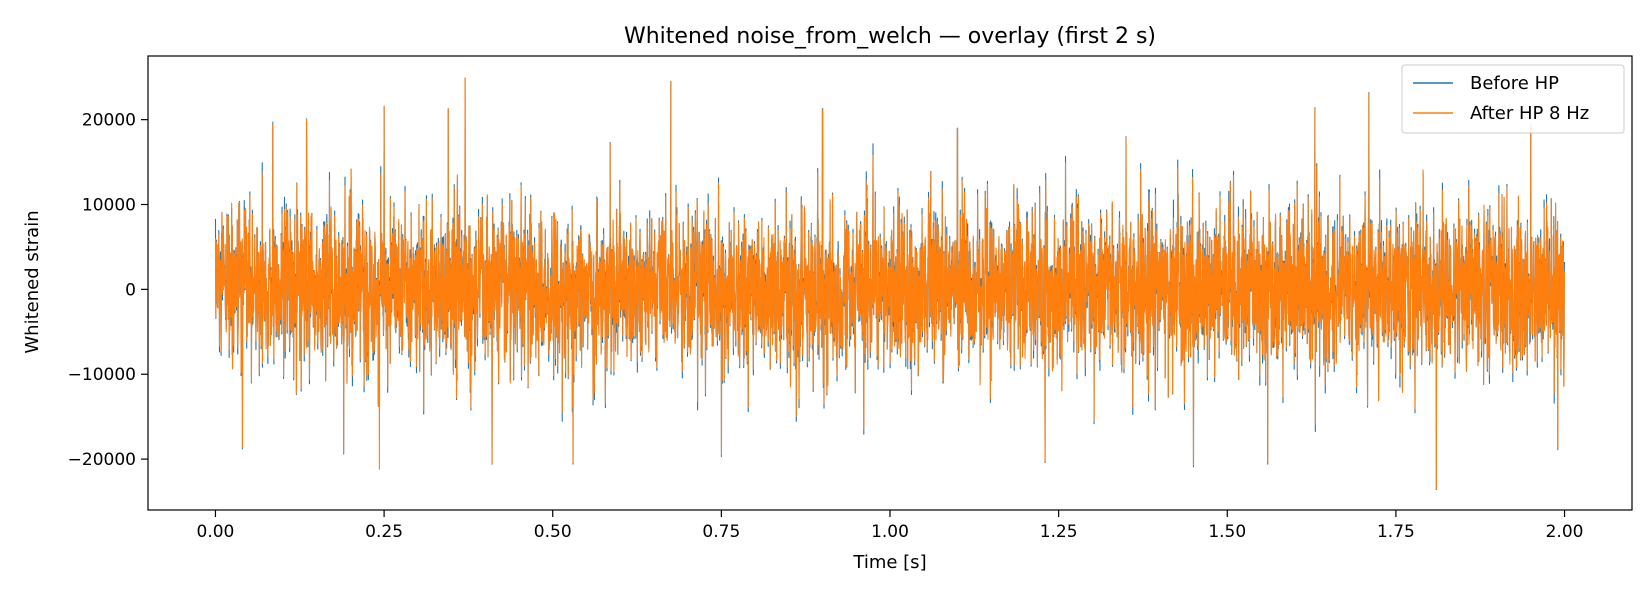 The height and width of the screenshot is (600, 1650). Describe the element at coordinates (109, 206) in the screenshot. I see `y-tick-label: 10000` at that location.